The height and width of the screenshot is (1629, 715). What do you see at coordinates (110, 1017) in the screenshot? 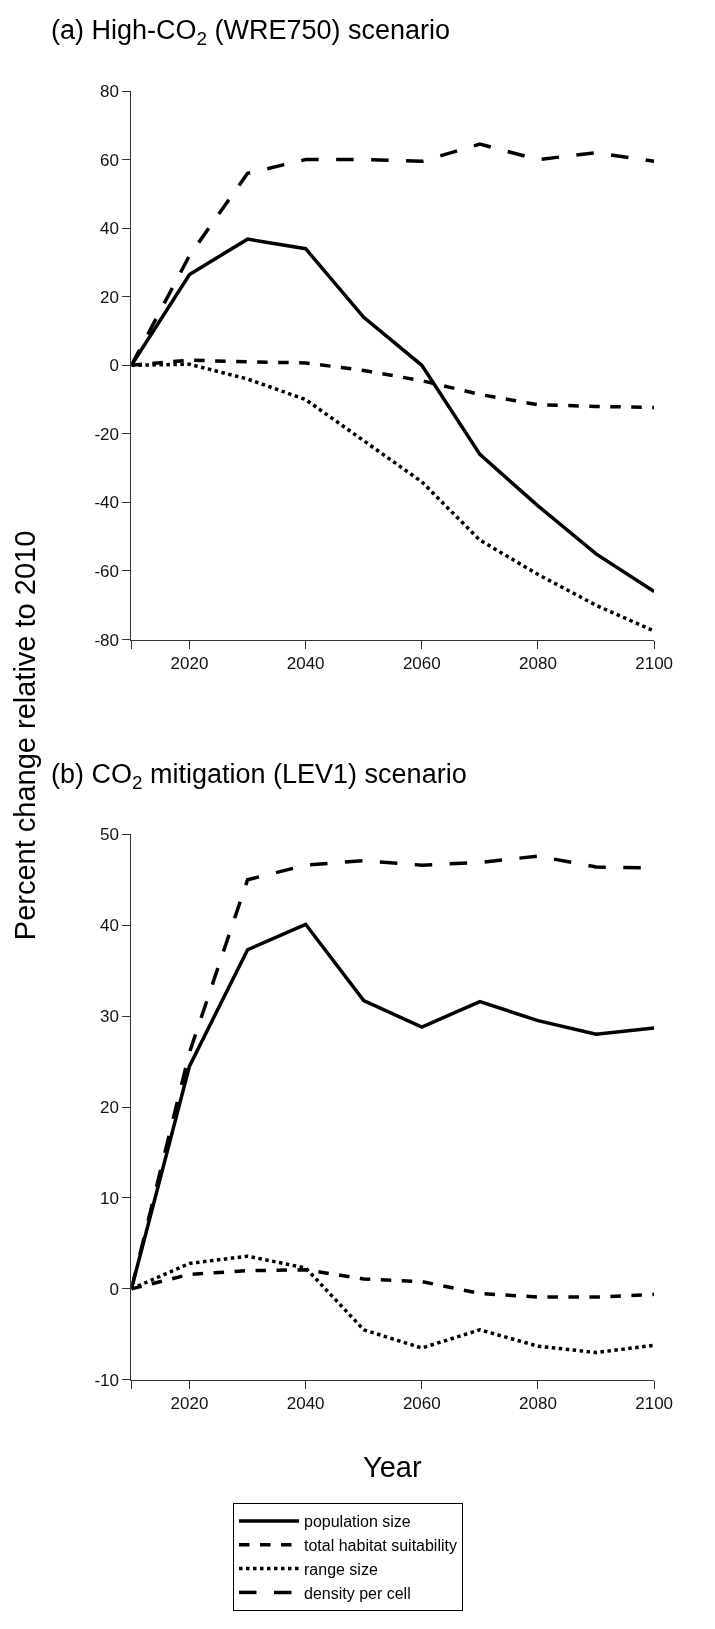
I see `y-tick-label: 30` at bounding box center [110, 1017].